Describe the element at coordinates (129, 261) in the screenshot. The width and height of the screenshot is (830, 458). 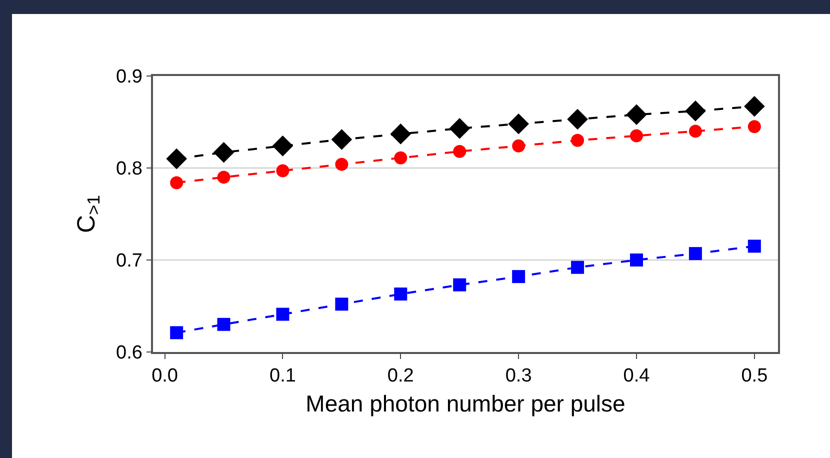
I see `y-tick-label: 0.7` at that location.